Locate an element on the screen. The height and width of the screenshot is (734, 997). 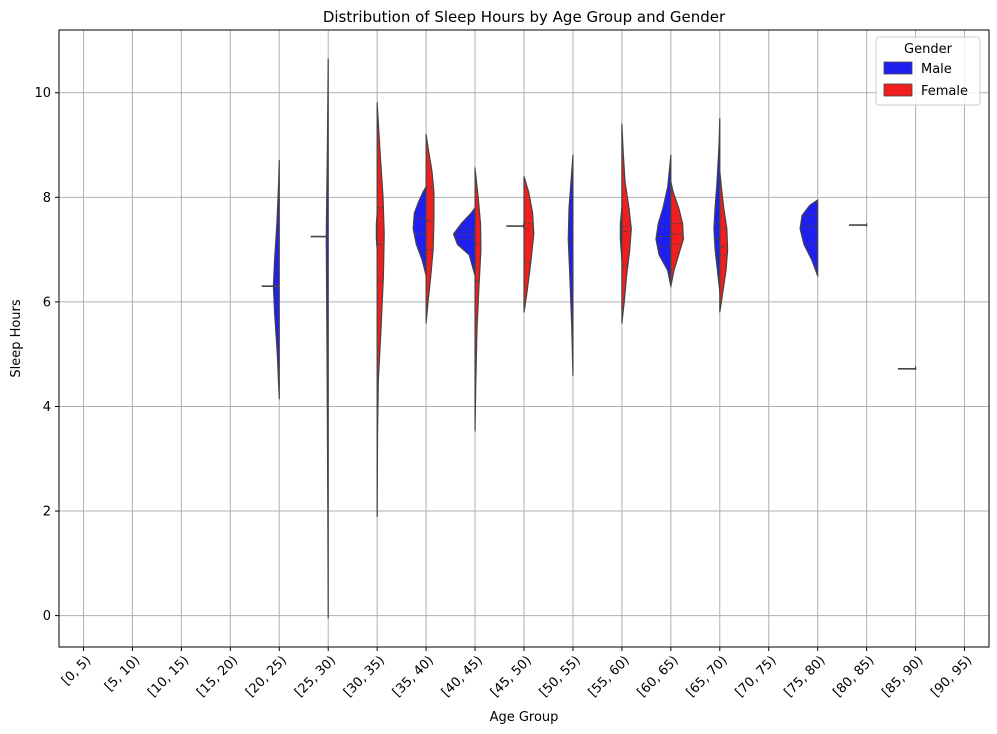
x-tick-label: [75, 80) is located at coordinates (804, 676).